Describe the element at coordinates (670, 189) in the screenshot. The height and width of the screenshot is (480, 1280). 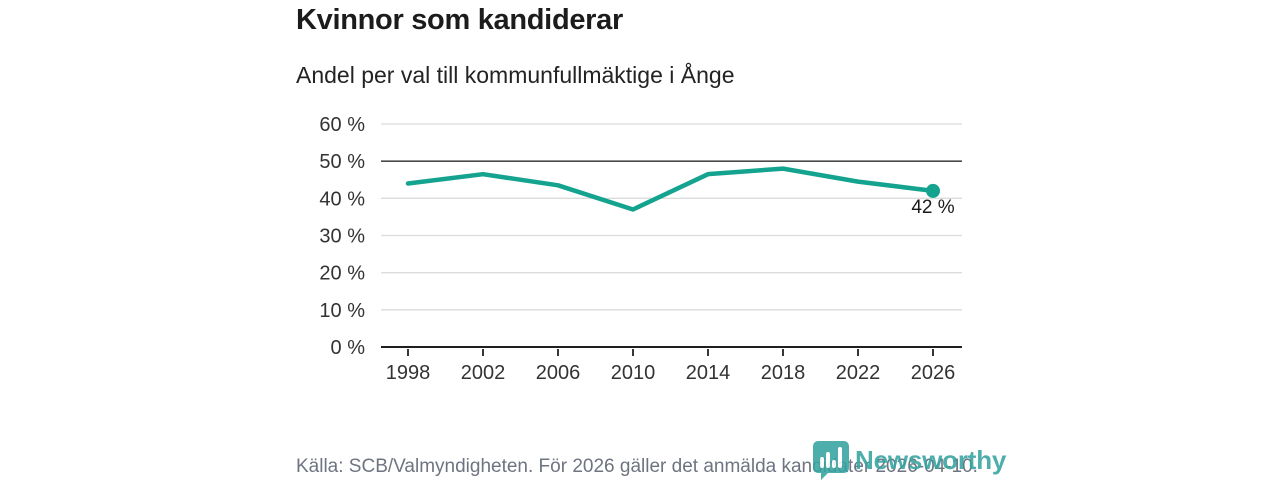
I see `data-line` at that location.